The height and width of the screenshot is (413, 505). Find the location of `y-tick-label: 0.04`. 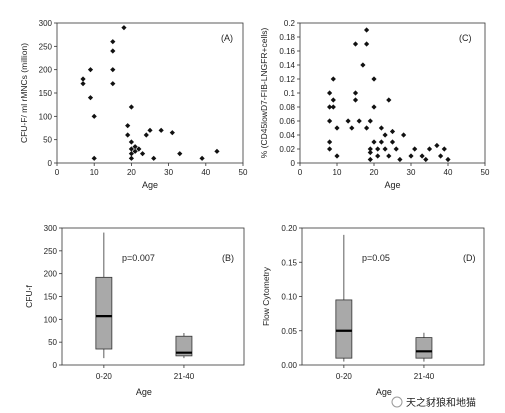

y-tick-label: 0.04 is located at coordinates (287, 135).